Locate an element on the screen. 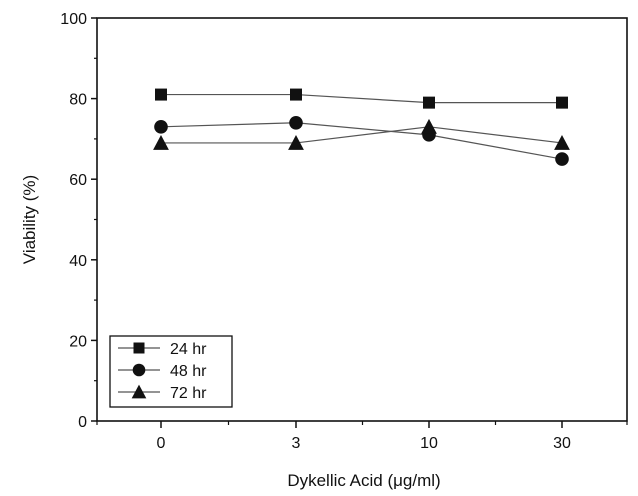  y-tick-label: 80 is located at coordinates (78, 100).